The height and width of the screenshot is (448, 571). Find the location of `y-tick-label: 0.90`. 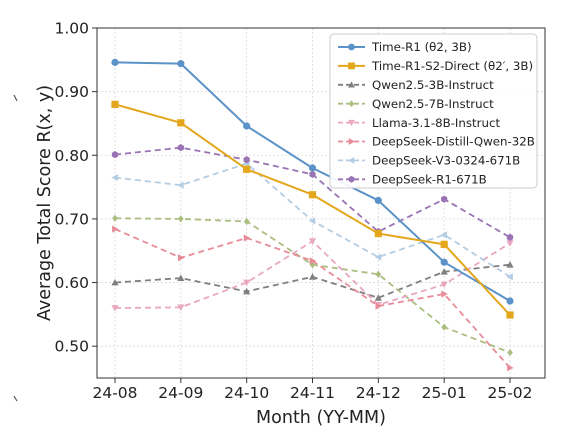

y-tick-label: 0.90 is located at coordinates (71, 92).